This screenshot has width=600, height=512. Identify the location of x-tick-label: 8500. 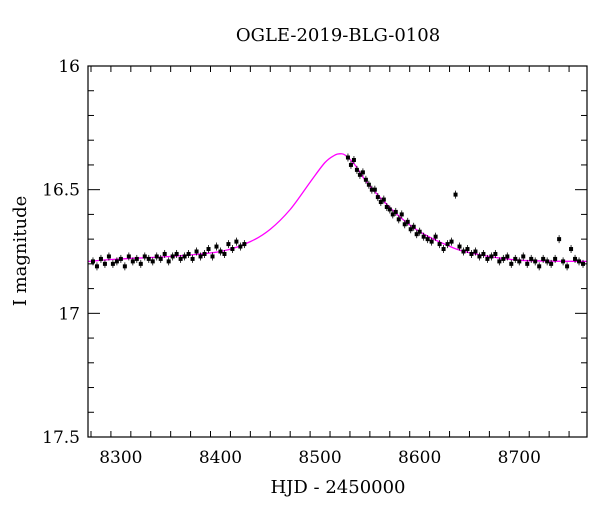
(319, 458).